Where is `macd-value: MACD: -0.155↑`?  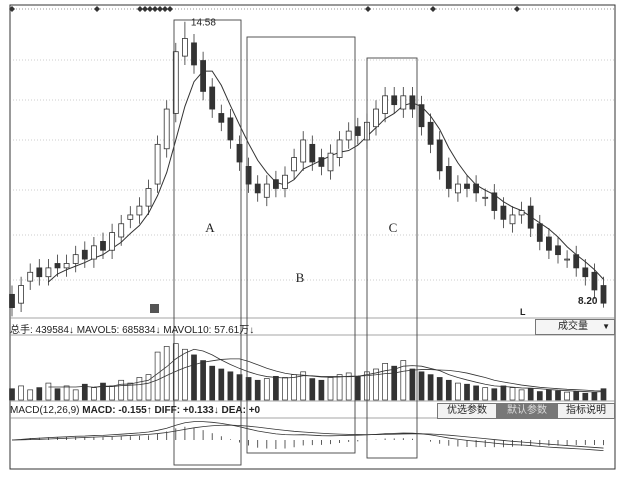 macd-value: MACD: -0.155↑ is located at coordinates (117, 410).